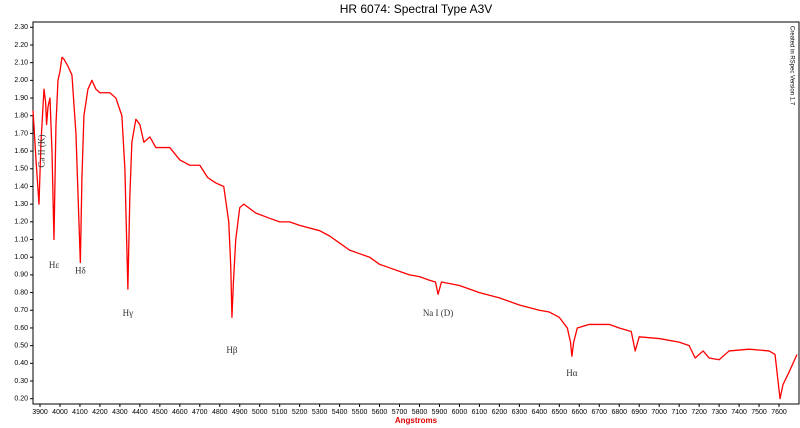 The width and height of the screenshot is (800, 428). Describe the element at coordinates (21, 222) in the screenshot. I see `y-tick-label: 1.20` at that location.